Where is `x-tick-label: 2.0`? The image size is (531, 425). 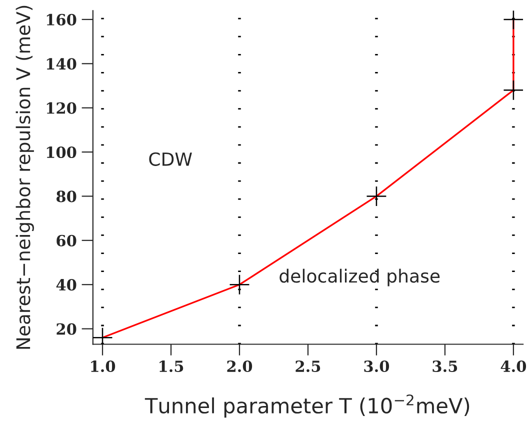 x-tick-label: 2.0 is located at coordinates (239, 366).